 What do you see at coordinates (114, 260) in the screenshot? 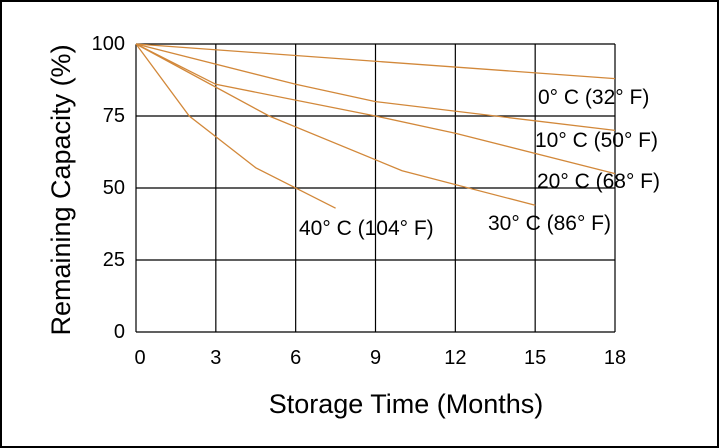
I see `y-tick-label: 25` at bounding box center [114, 260].